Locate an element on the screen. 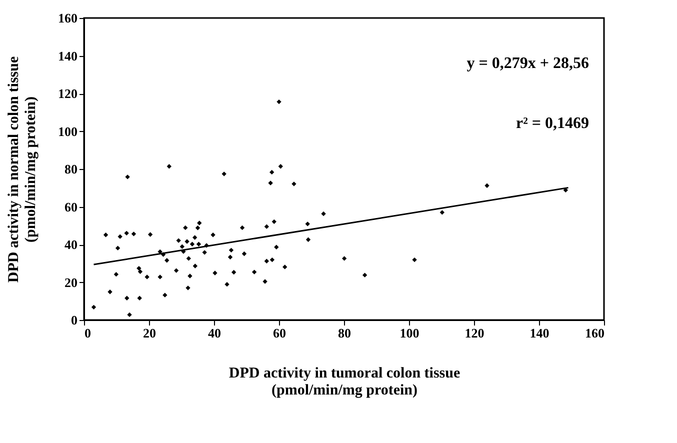  x-tick-label: 20 is located at coordinates (149, 333).